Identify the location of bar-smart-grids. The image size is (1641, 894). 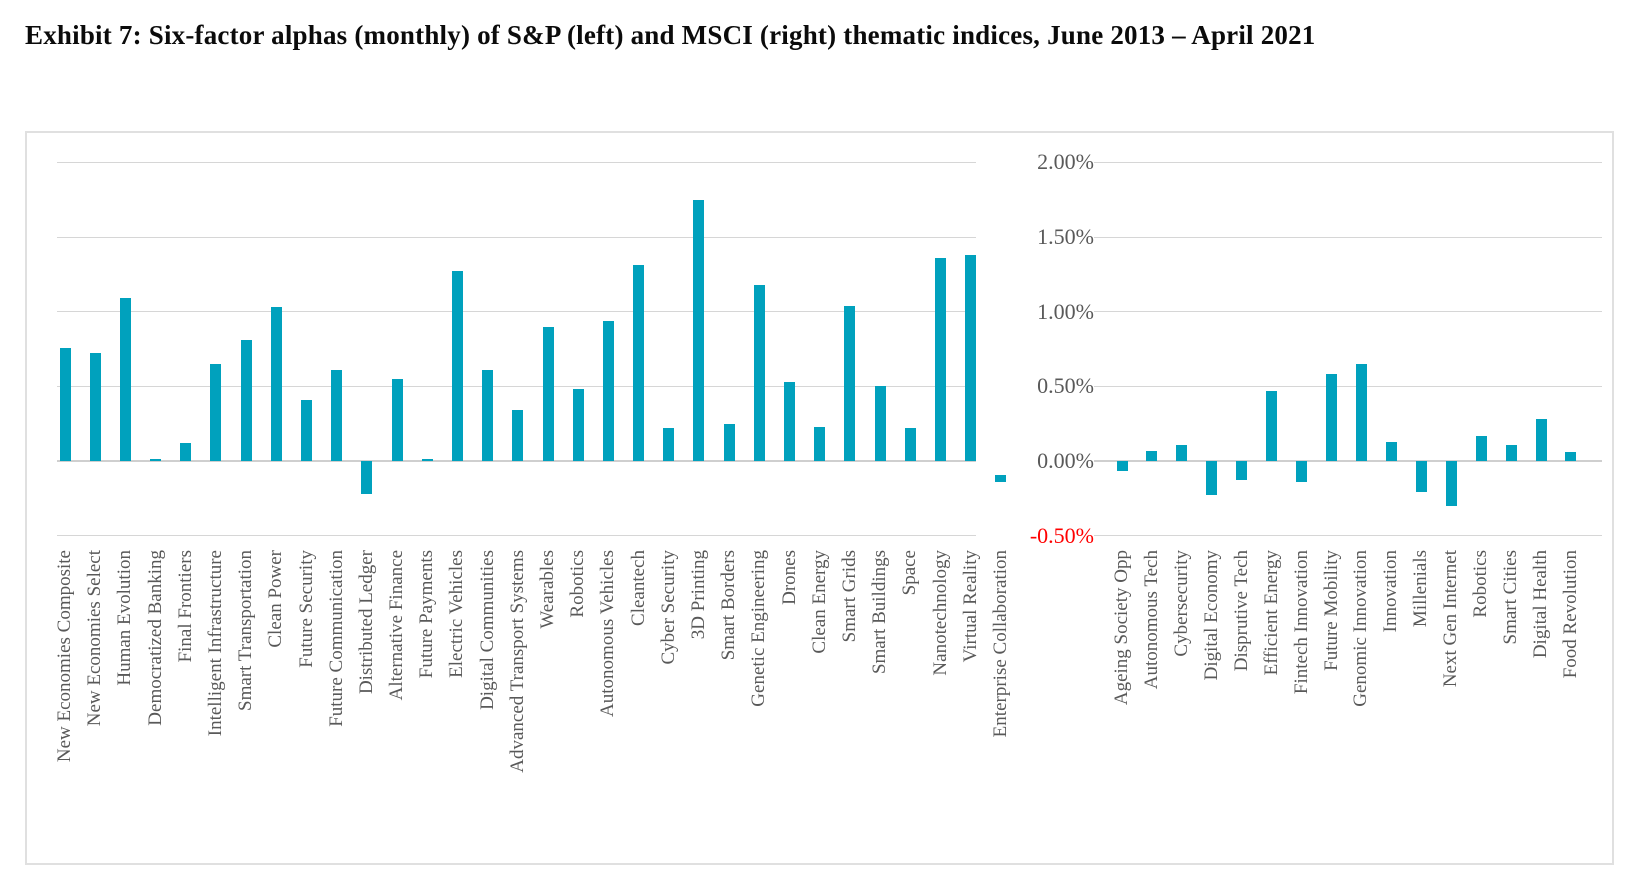
(850, 383).